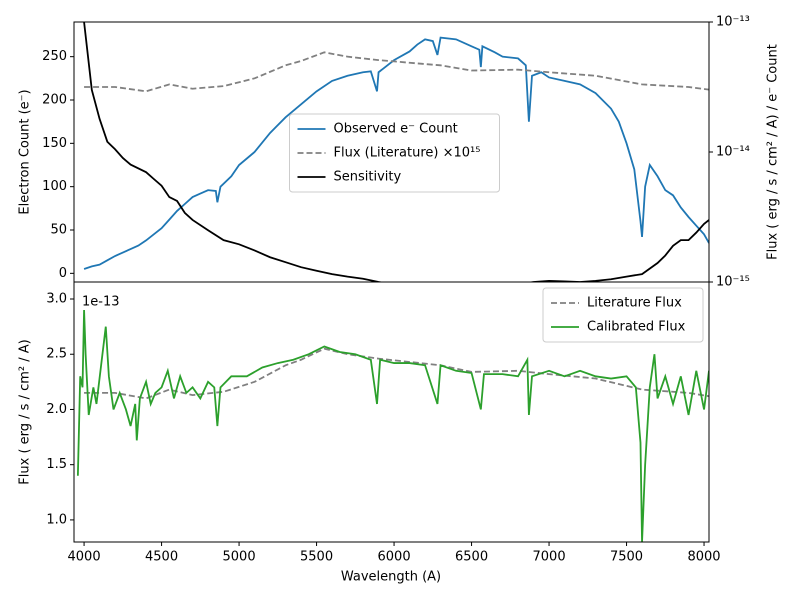  I want to click on legend-label: Sensitivity, so click(368, 177).